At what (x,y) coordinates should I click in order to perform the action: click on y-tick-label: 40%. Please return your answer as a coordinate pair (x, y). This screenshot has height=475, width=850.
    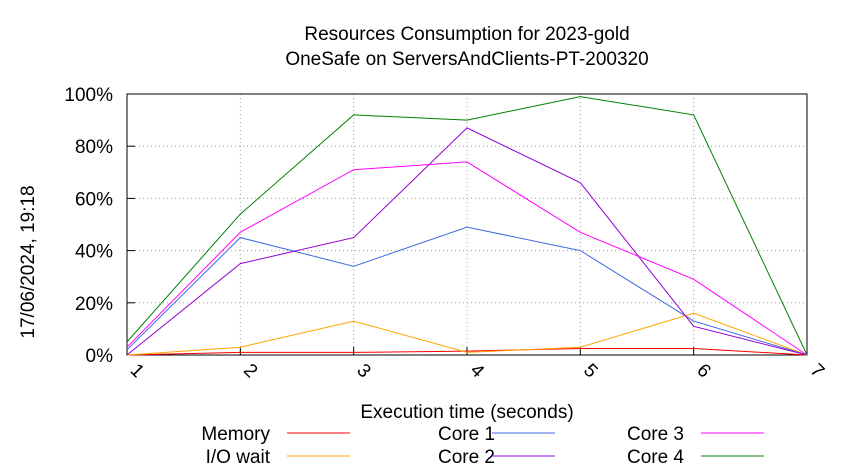
    Looking at the image, I should click on (94, 252).